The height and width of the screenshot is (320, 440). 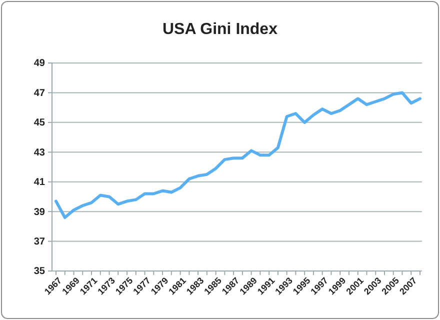 What do you see at coordinates (40, 212) in the screenshot?
I see `y-tick-label: 39` at bounding box center [40, 212].